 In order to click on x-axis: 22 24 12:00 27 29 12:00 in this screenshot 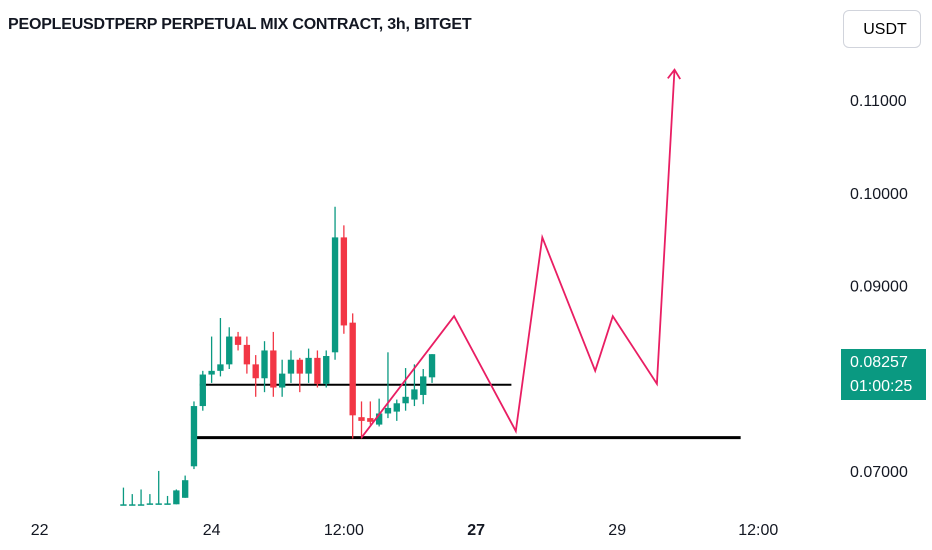, I will do `click(405, 530)`.